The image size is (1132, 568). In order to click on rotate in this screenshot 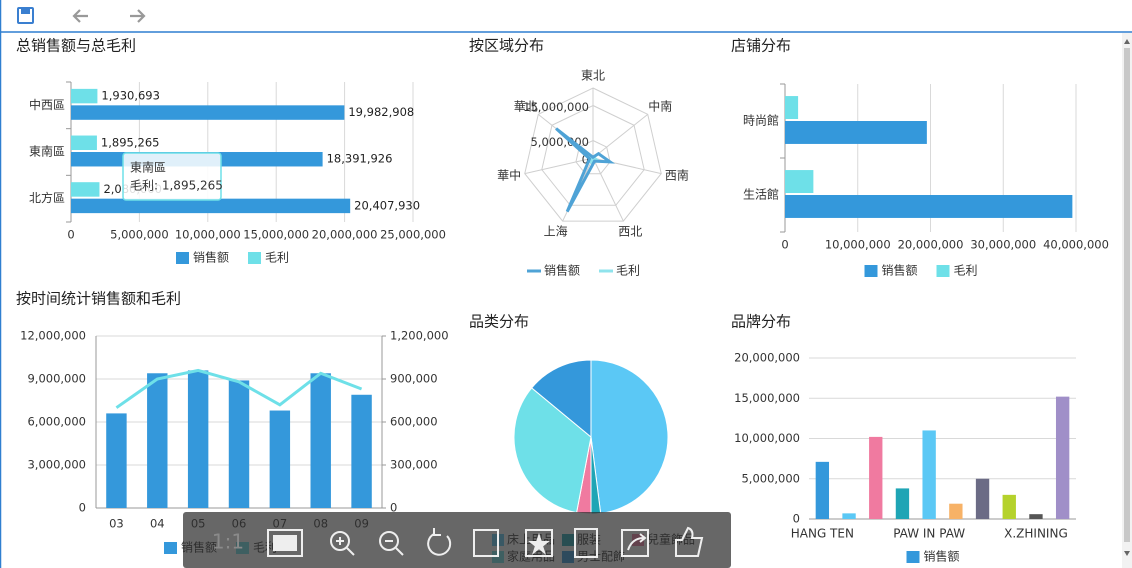, I will do `click(439, 542)`.